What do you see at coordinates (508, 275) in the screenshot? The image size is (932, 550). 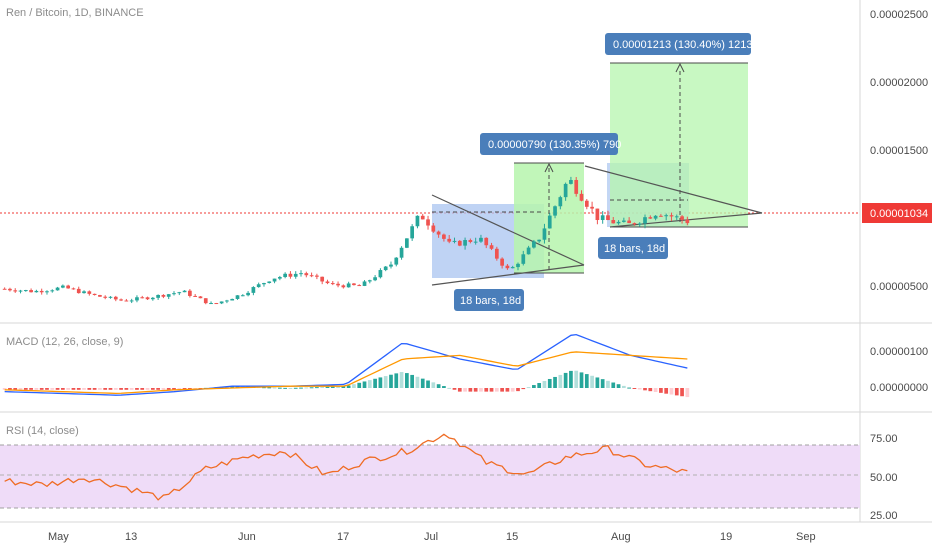 I see `triangle-1-lower-trendline` at bounding box center [508, 275].